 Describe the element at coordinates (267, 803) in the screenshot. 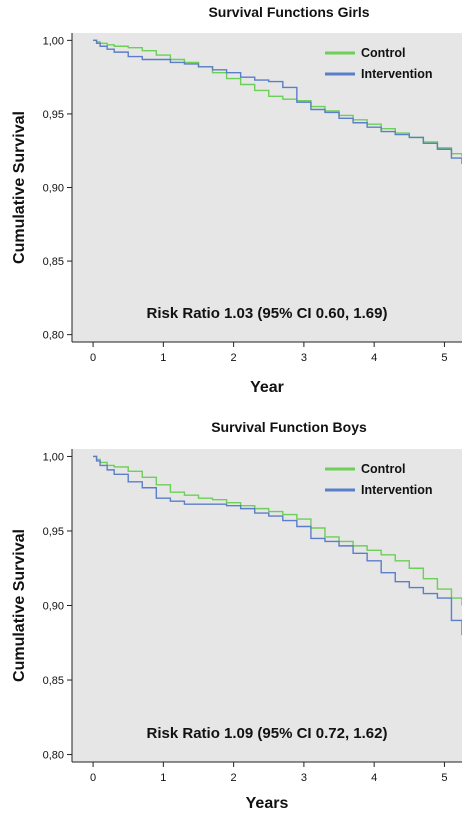

I see `x-axis-label: Years` at that location.